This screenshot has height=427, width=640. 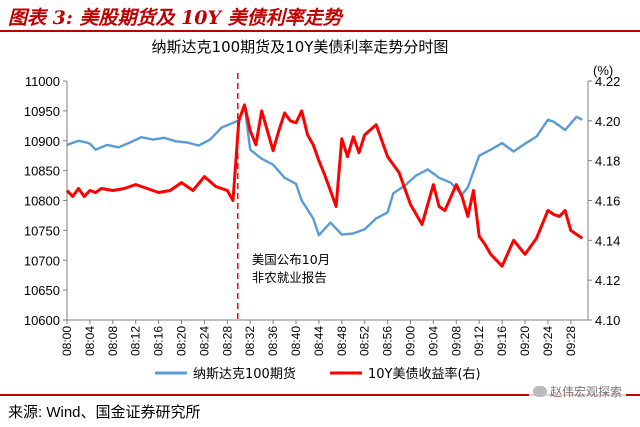 I want to click on legend-label: 10Y美债收益率(右), so click(x=424, y=374).